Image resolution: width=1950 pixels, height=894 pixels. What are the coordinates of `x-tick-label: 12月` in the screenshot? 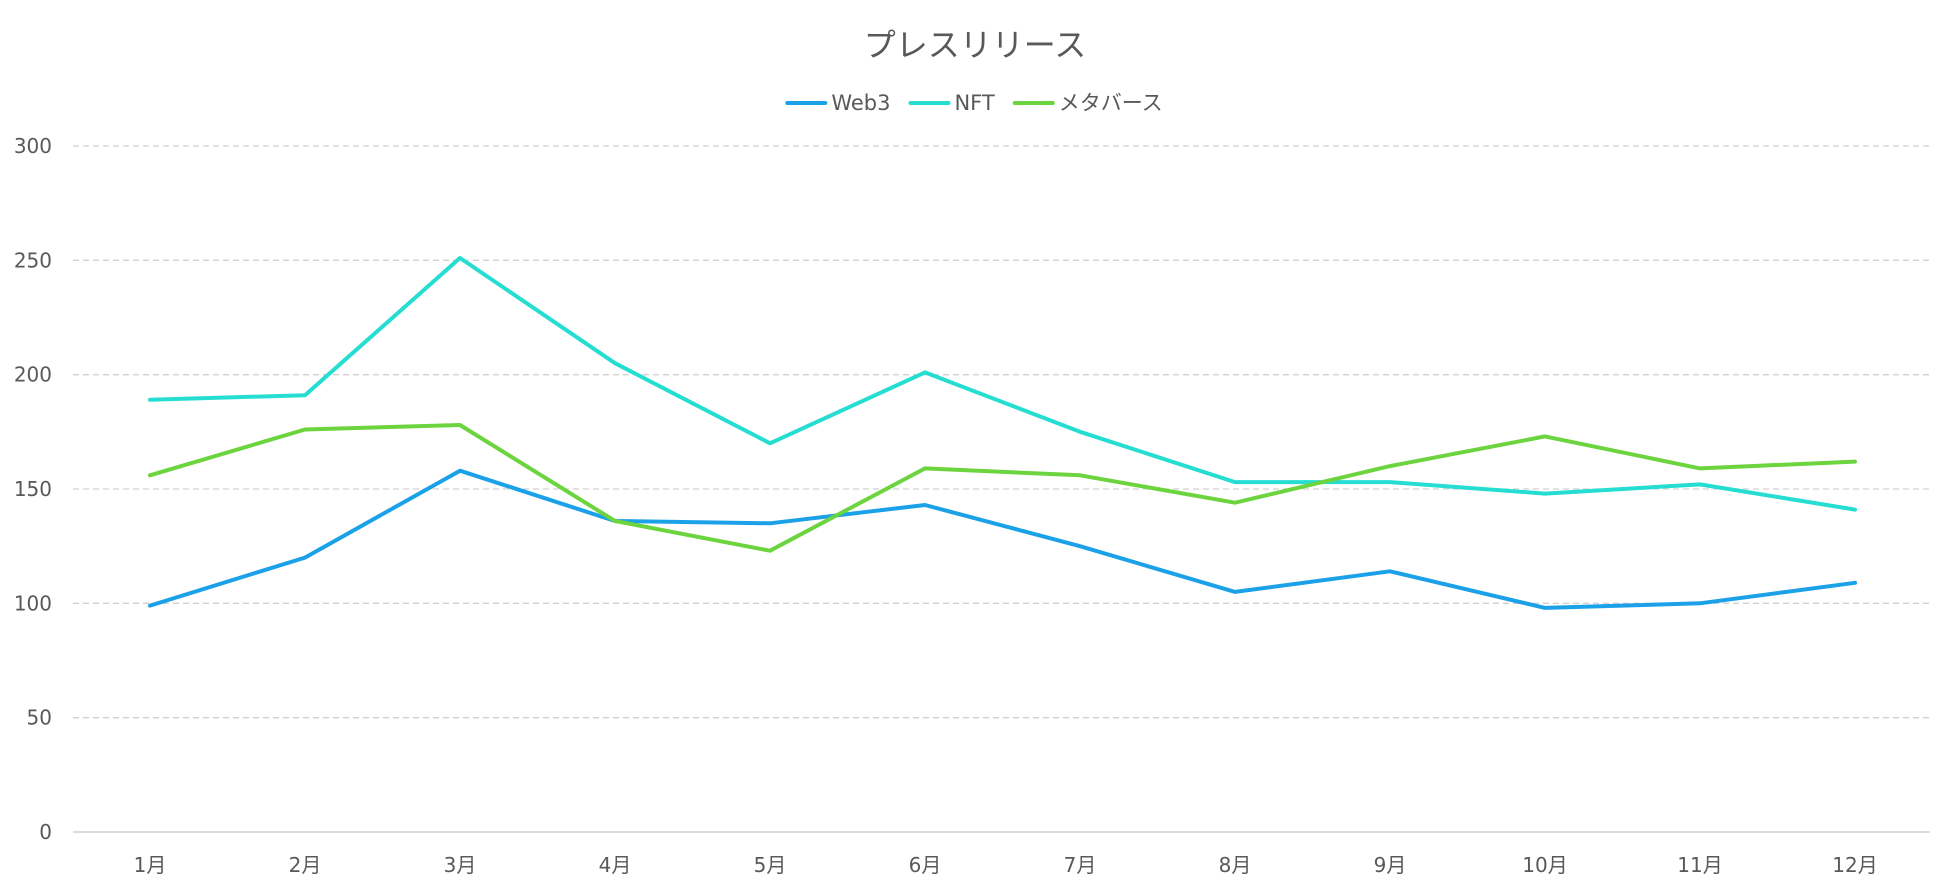 It's located at (1854, 865).